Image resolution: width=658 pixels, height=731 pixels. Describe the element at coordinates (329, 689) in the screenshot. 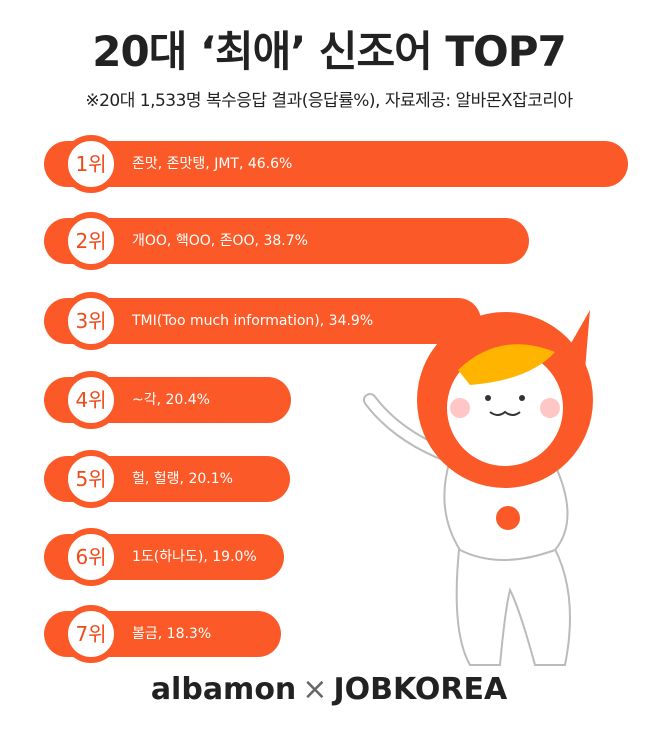

I see `footer-logos: albamon × JOBKOREA` at that location.